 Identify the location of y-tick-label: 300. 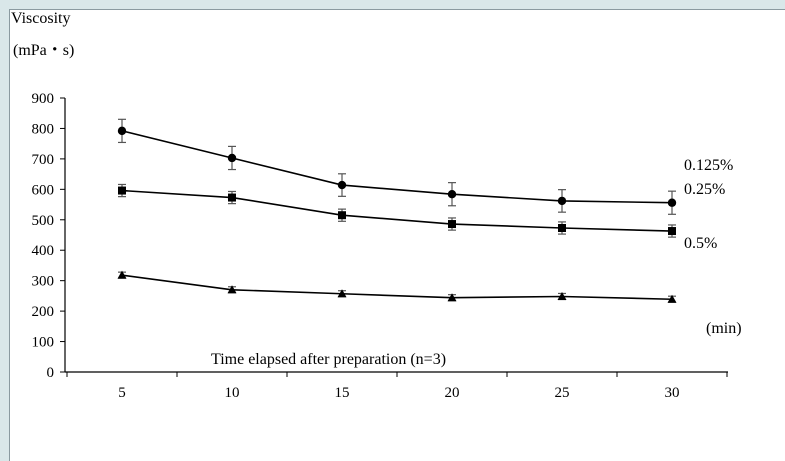
(43, 282).